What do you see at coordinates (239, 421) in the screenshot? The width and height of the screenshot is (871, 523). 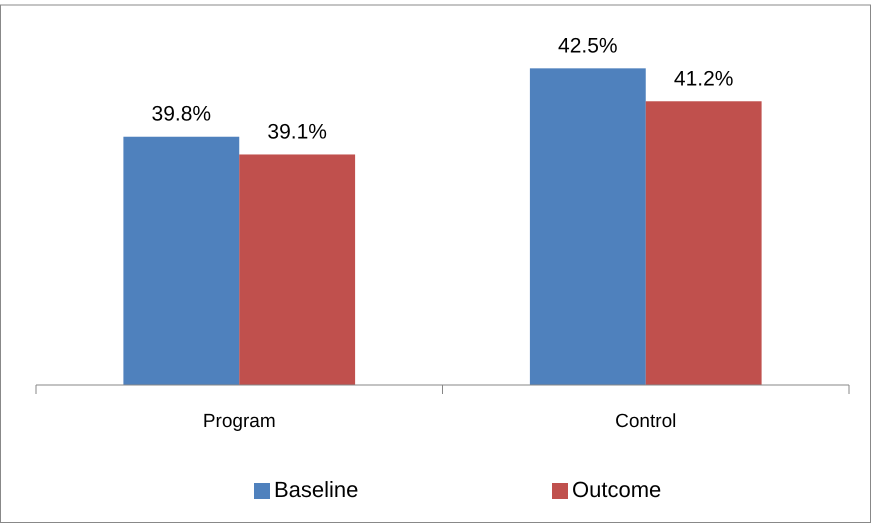 I see `x-tick-label: Program` at bounding box center [239, 421].